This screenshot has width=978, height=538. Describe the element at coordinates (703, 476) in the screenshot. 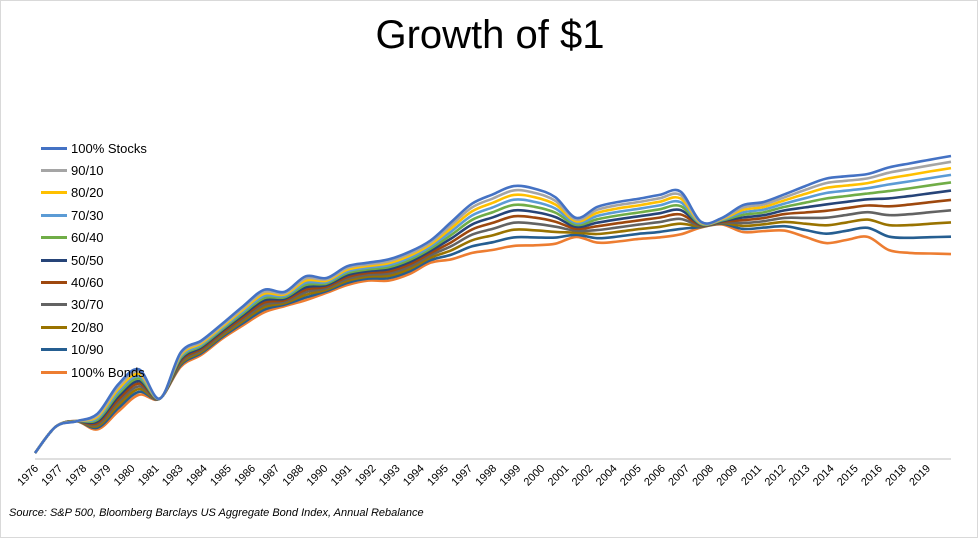

I see `x-tick-label: 2008` at that location.